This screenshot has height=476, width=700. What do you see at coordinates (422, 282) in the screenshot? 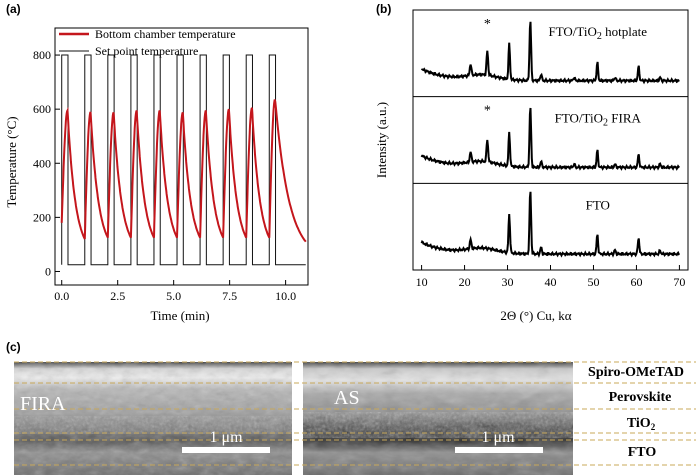
I see `x-tick-label: 10` at bounding box center [422, 282].